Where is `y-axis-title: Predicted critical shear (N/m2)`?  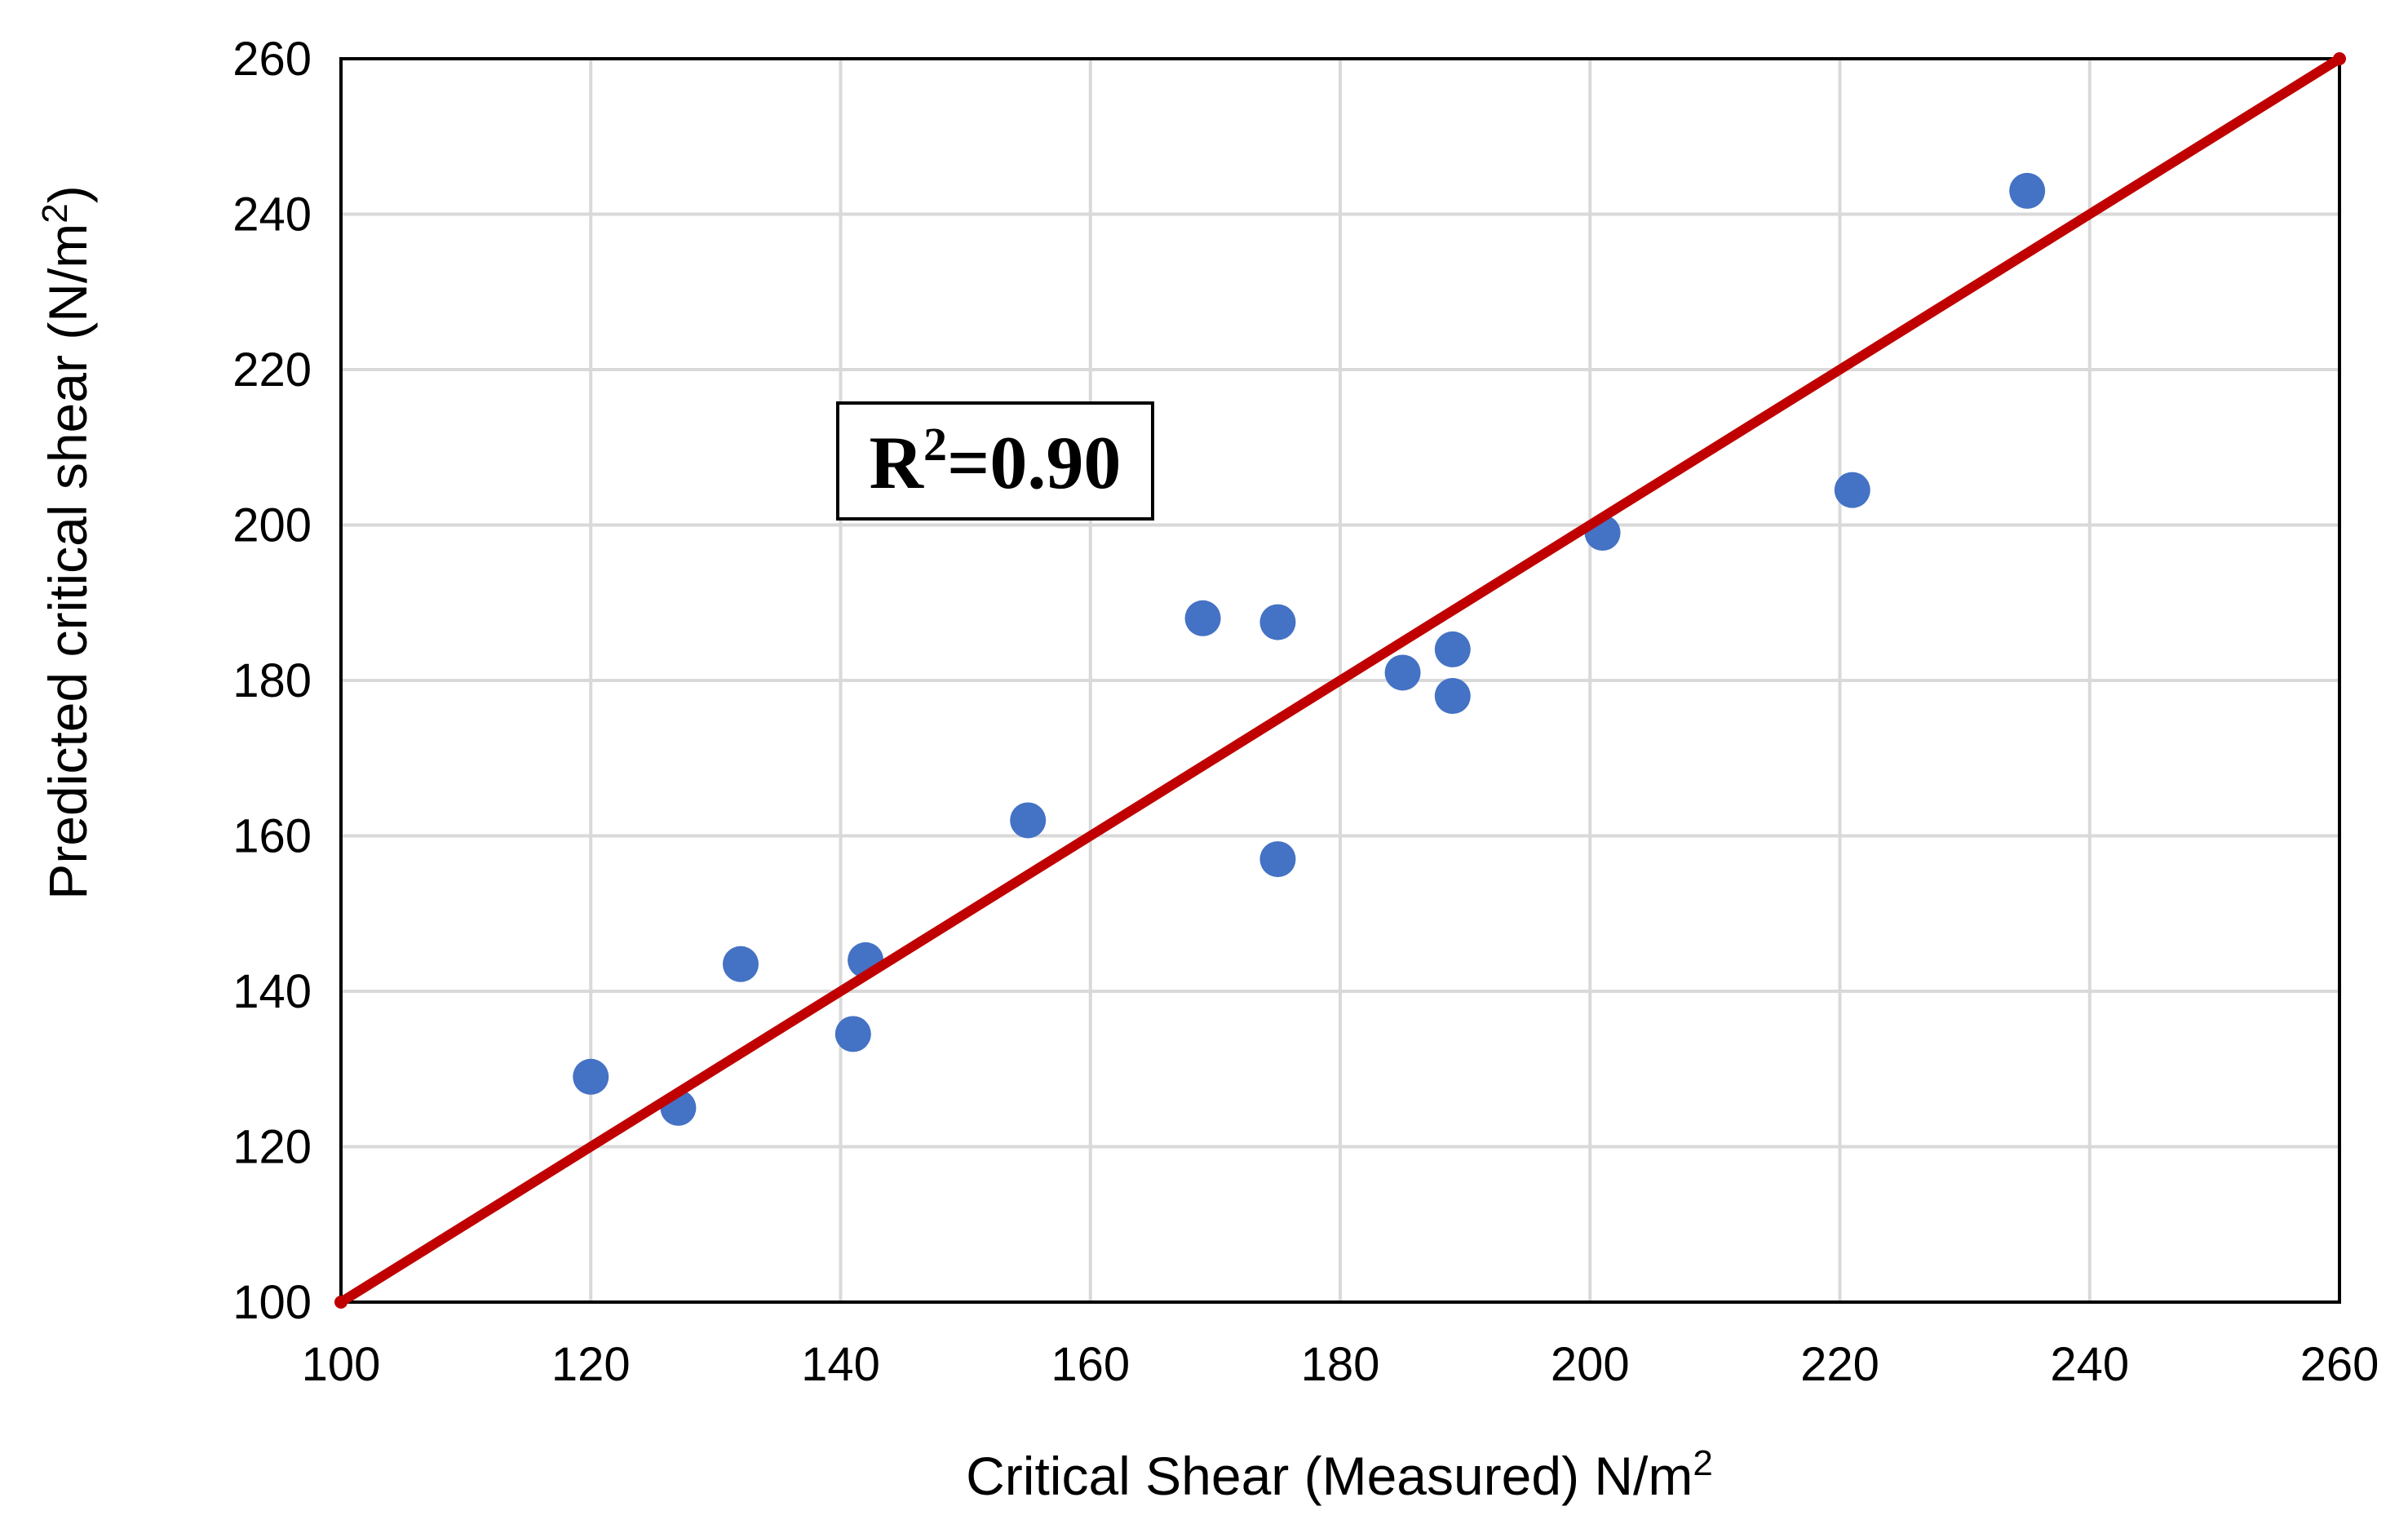 y-axis-title: Predicted critical shear (N/m2) is located at coordinates (66, 542).